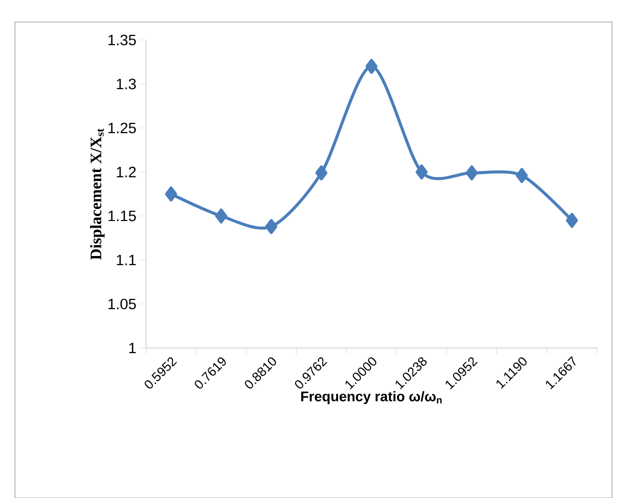 The image size is (620, 498). What do you see at coordinates (132, 347) in the screenshot?
I see `y-tick-label: 1` at bounding box center [132, 347].